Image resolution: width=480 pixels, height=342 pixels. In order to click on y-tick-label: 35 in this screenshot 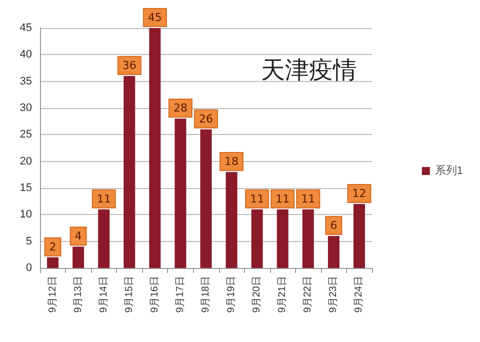, I will do `click(26, 81)`.